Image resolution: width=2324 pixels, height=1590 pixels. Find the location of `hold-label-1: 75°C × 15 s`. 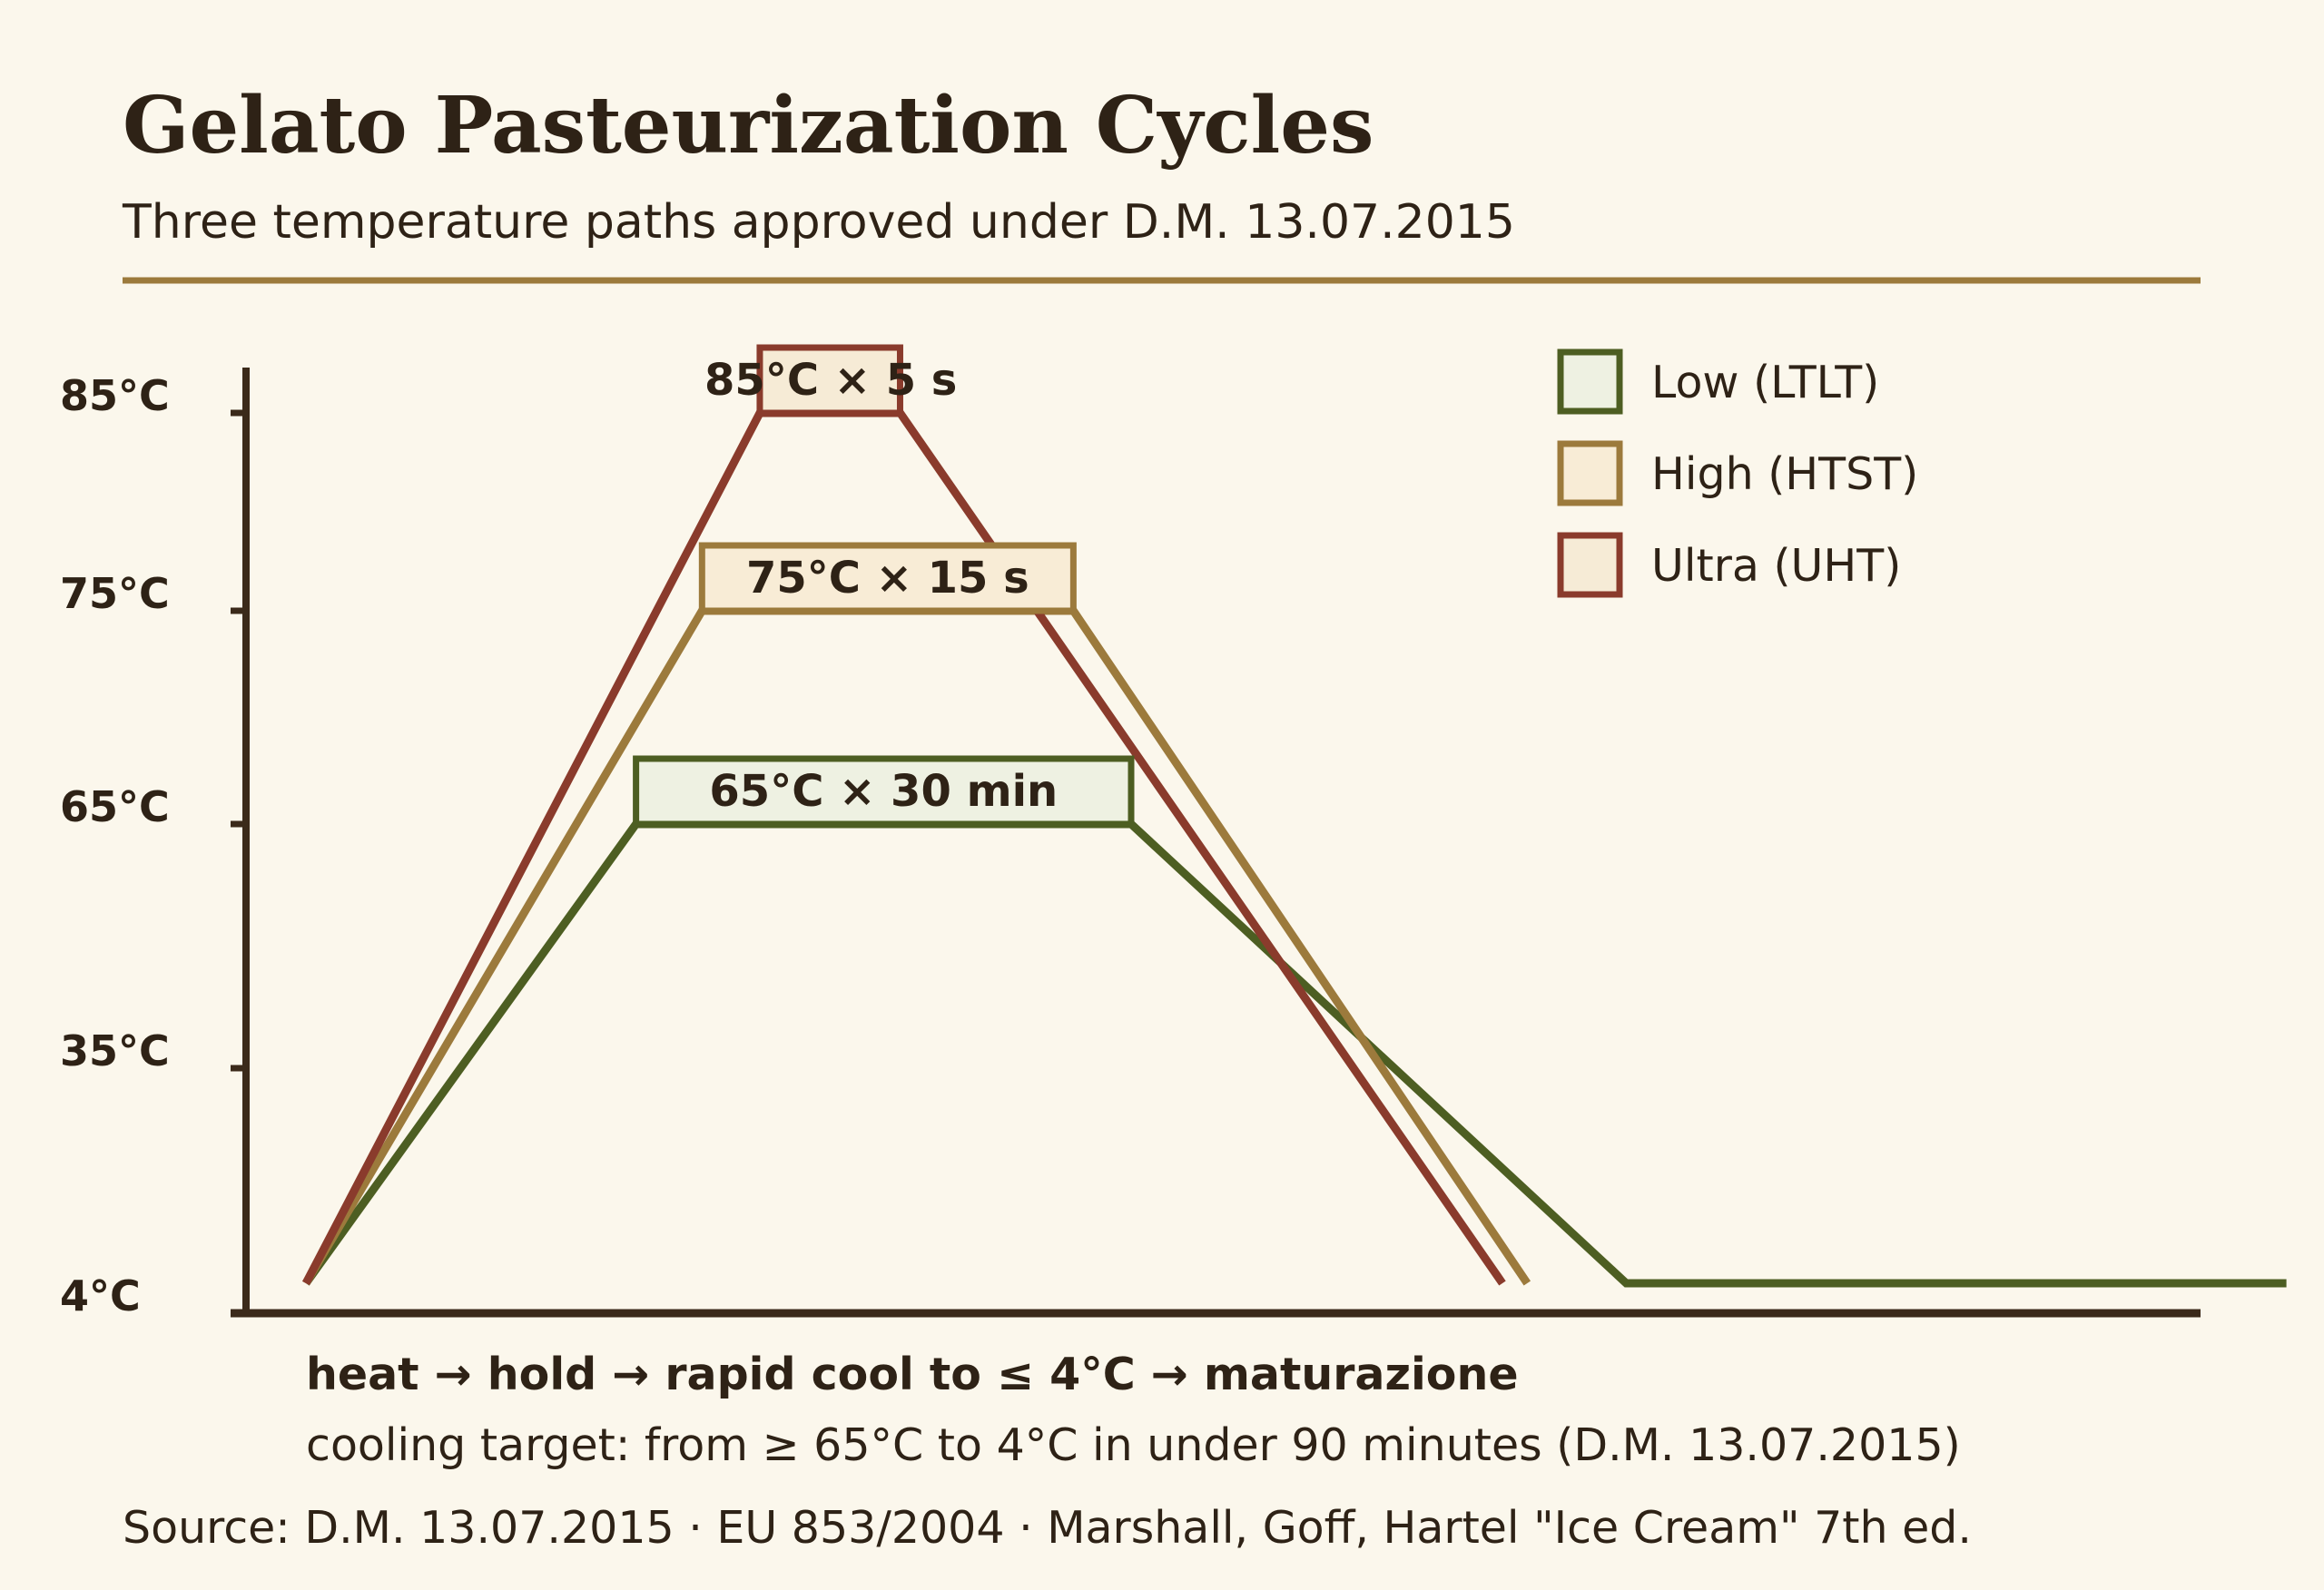

hold-label-1: 75°C × 15 s is located at coordinates (887, 578).